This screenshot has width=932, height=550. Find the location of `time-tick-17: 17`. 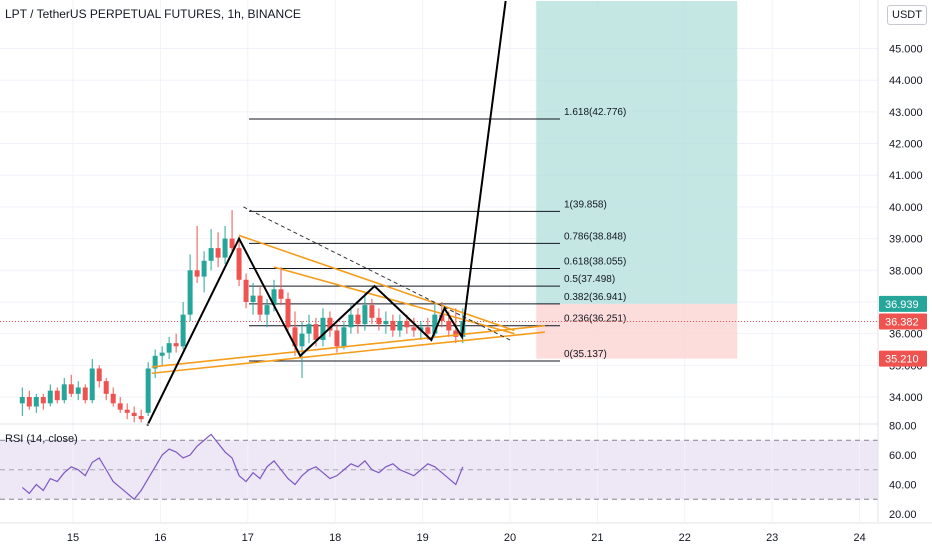

time-tick-17: 17 is located at coordinates (248, 538).